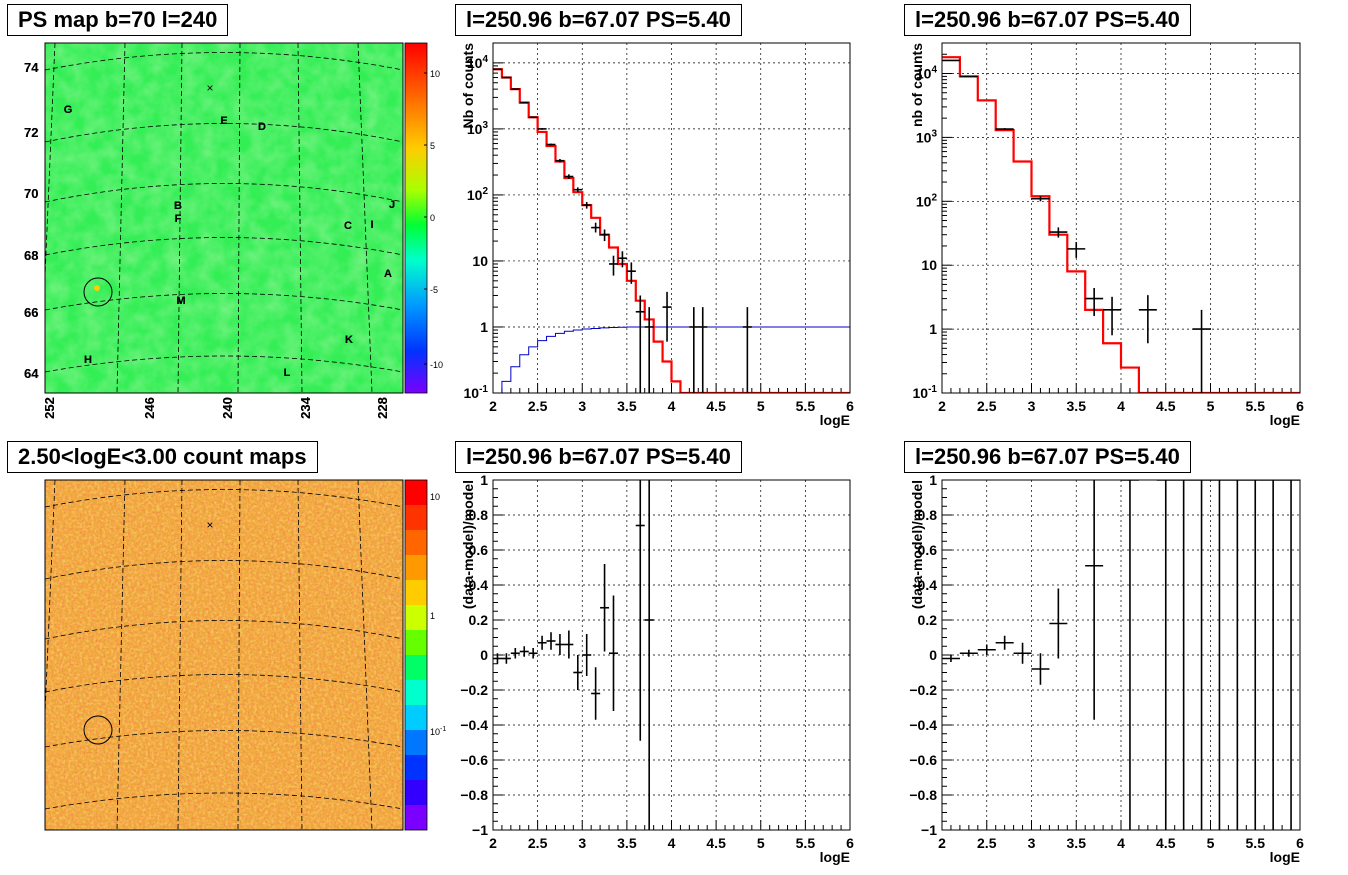 The image size is (1348, 875). What do you see at coordinates (348, 226) in the screenshot?
I see `map-letter-C: C` at bounding box center [348, 226].